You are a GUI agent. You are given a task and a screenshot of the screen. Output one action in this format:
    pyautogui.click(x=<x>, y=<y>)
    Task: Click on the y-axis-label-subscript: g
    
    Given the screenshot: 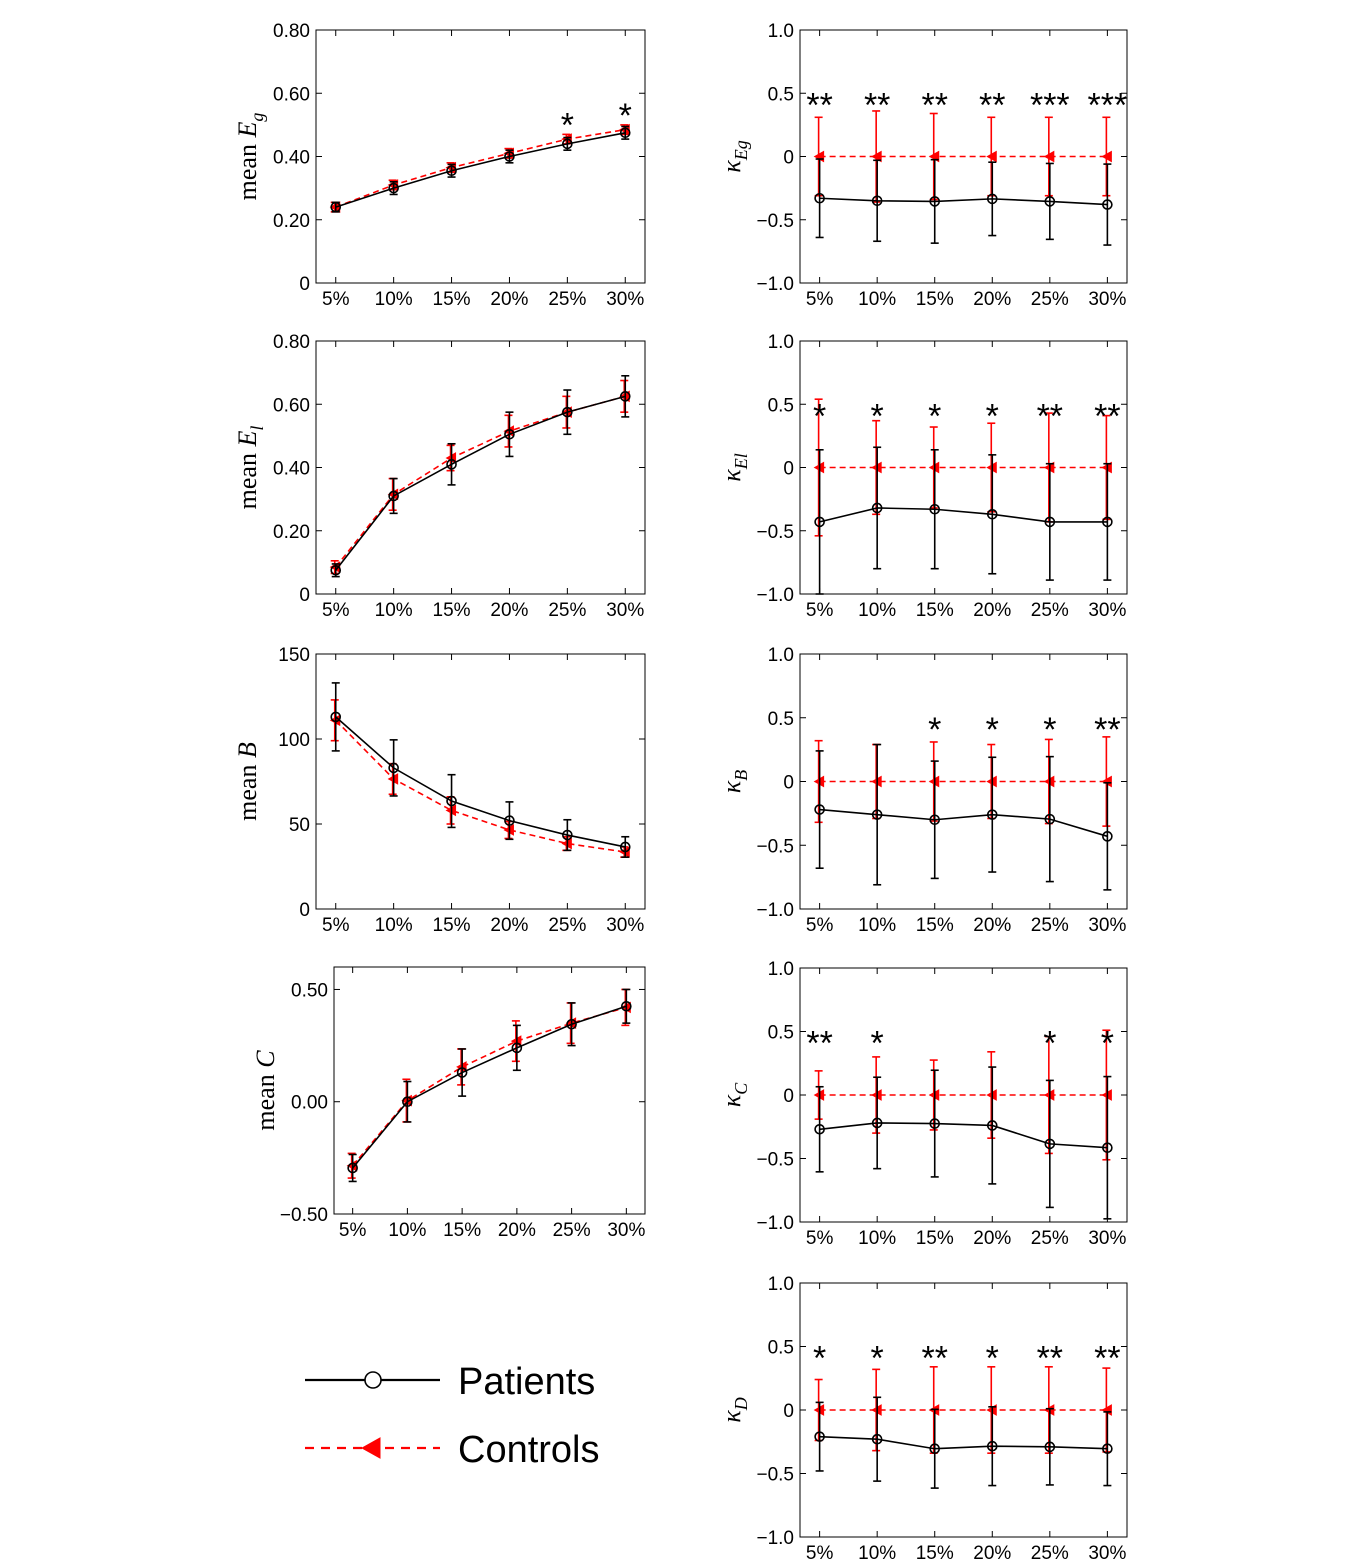 What is the action you would take?
    pyautogui.click(x=257, y=117)
    